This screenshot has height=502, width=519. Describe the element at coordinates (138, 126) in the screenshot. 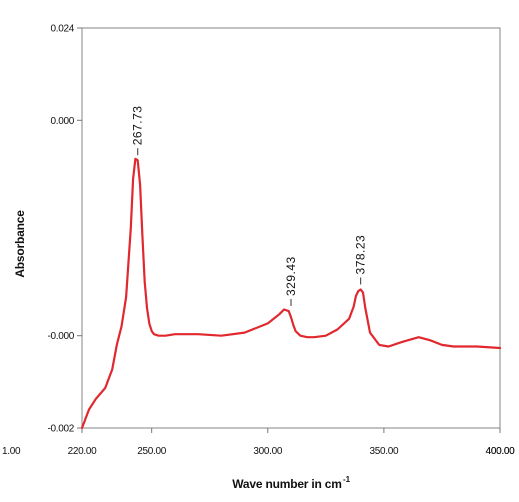

I see `peak-label: 267.73` at that location.